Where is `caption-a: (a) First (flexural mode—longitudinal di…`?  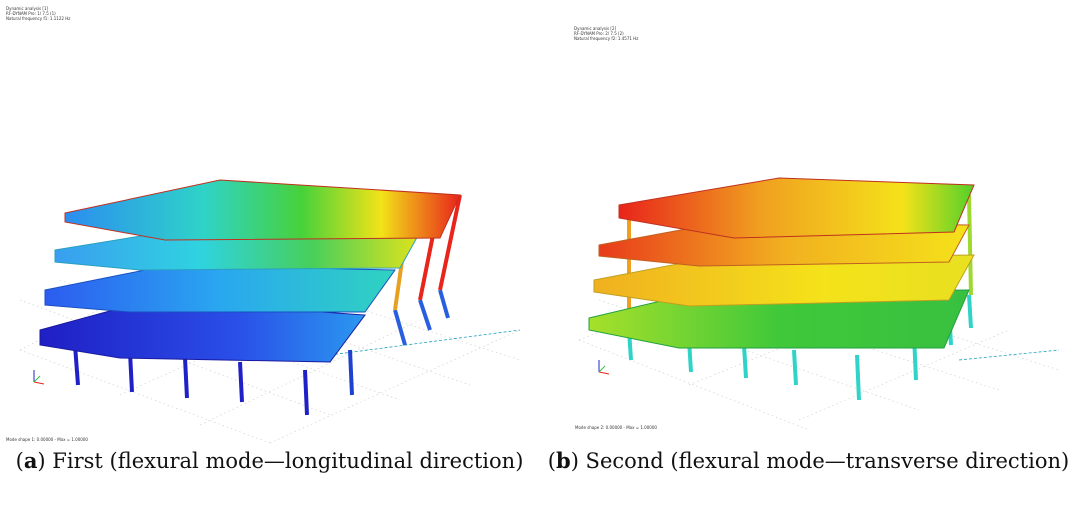 caption-a: (a) First (flexural mode—longitudinal di… is located at coordinates (269, 460).